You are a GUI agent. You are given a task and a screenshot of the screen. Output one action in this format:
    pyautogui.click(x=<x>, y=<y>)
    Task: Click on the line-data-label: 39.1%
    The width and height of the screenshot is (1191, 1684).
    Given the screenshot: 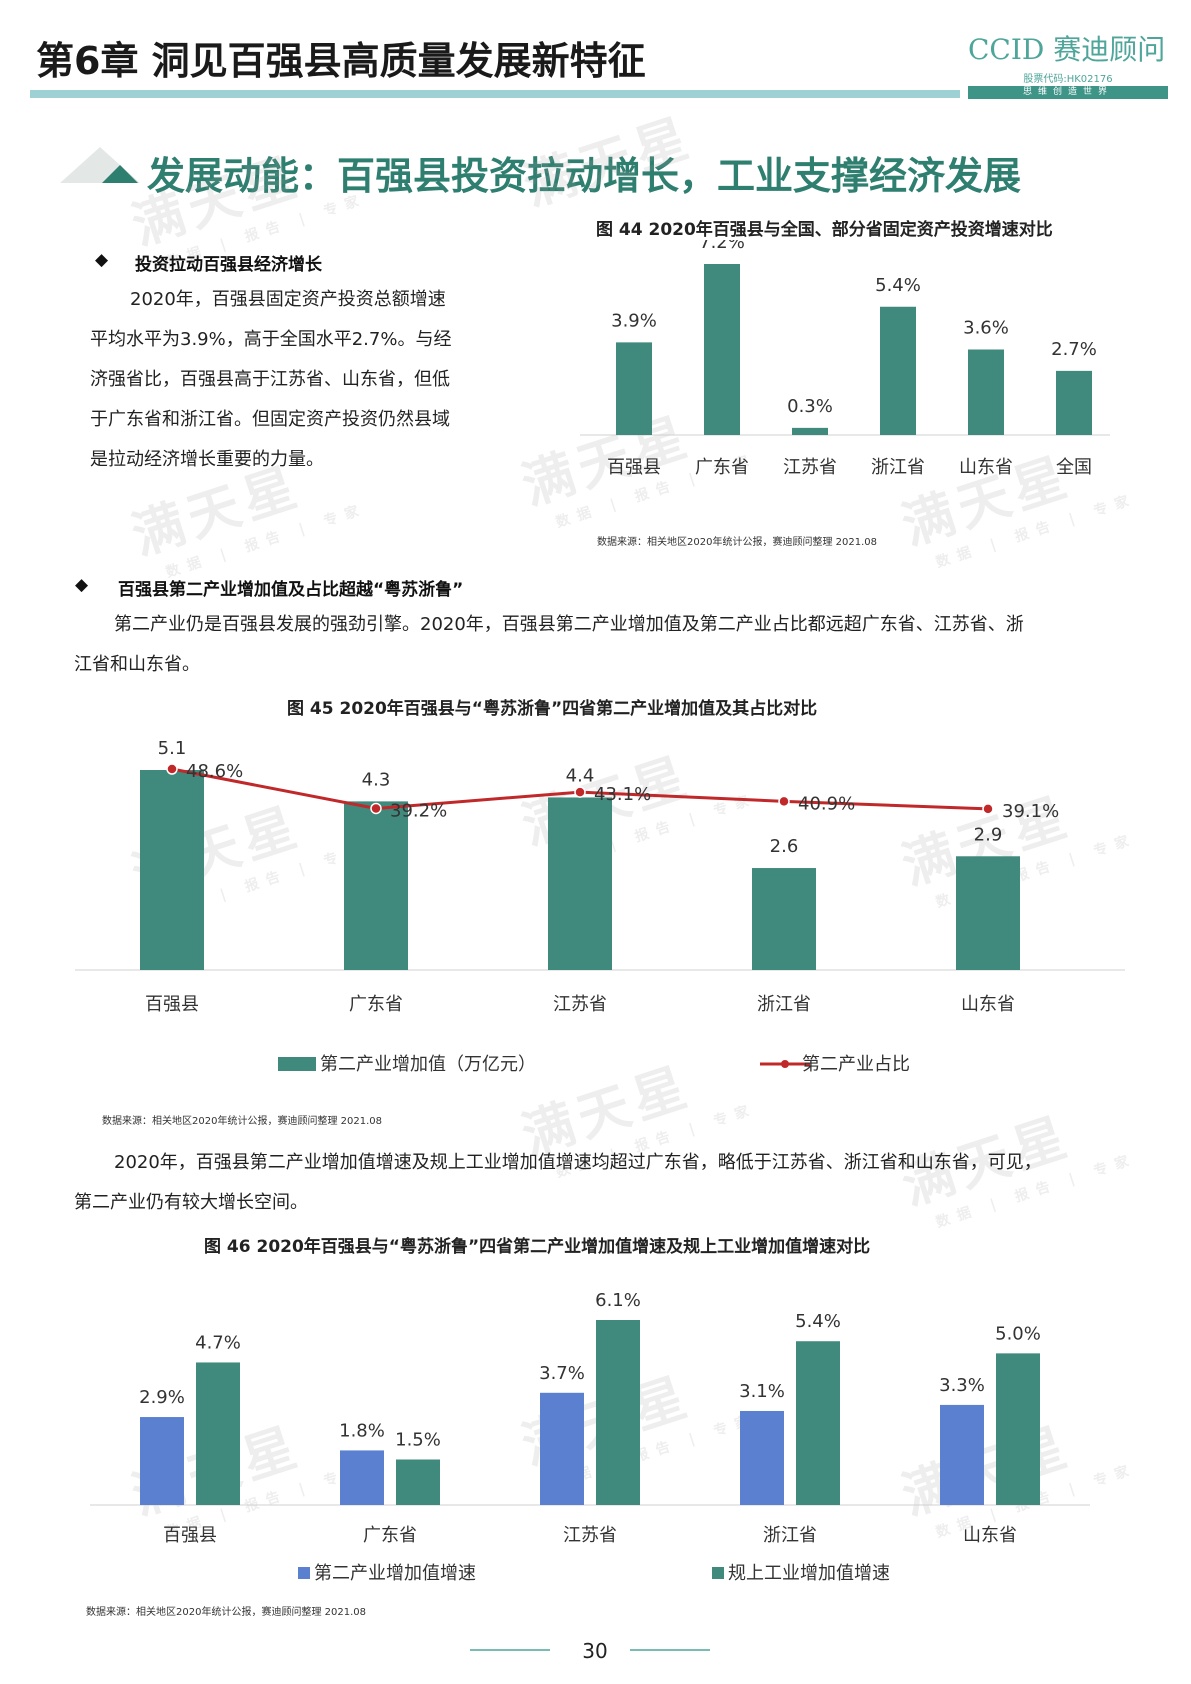 What is the action you would take?
    pyautogui.click(x=1030, y=811)
    